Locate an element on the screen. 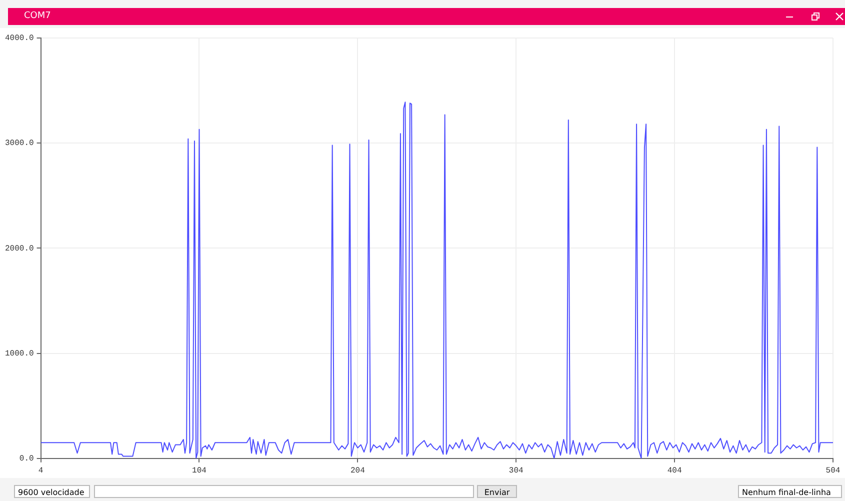  x-tick-label: 104 is located at coordinates (199, 471).